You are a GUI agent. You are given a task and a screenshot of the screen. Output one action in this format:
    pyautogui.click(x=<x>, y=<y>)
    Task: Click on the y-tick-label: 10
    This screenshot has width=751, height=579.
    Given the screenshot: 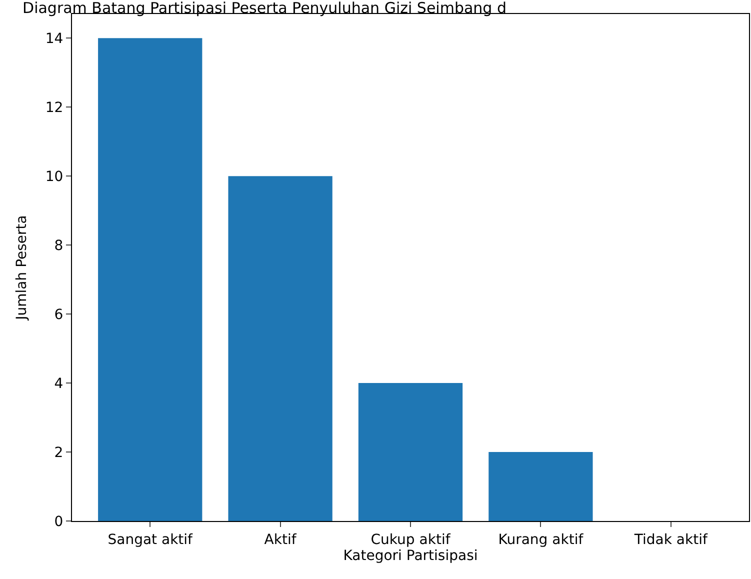 What is the action you would take?
    pyautogui.click(x=54, y=177)
    